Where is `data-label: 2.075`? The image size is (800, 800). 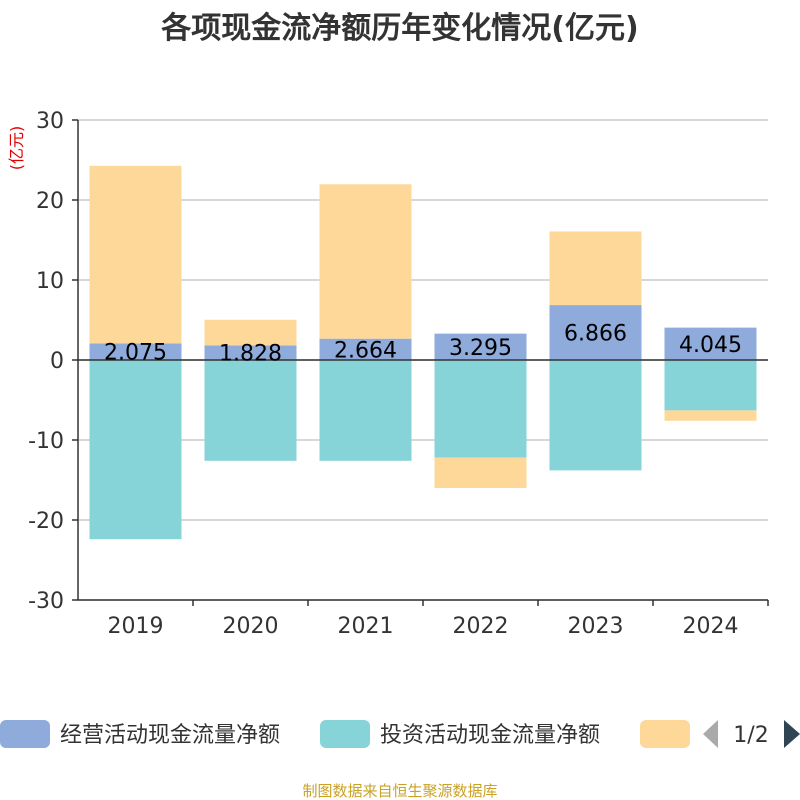
data-label: 2.075 is located at coordinates (135, 353).